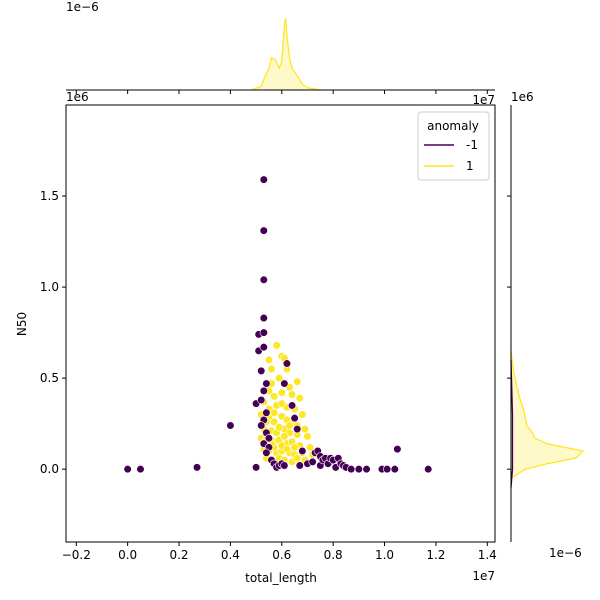 This screenshot has width=600, height=600. I want to click on y-tick-label: 0.0, so click(49, 469).